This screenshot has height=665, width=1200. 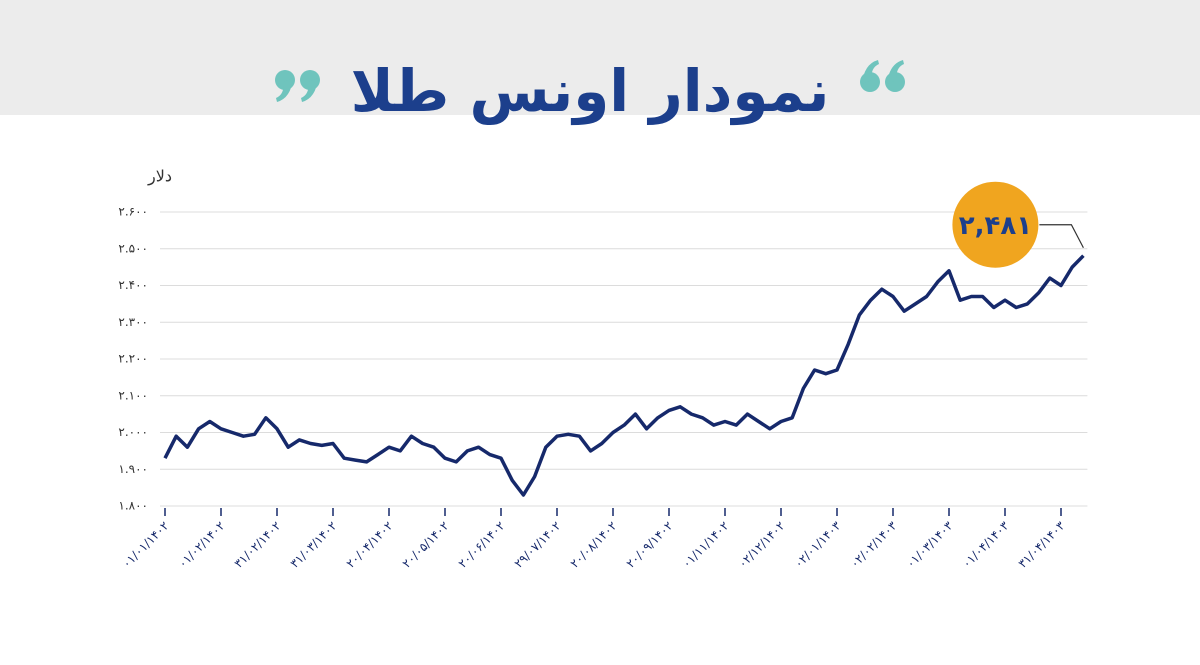 I want to click on x-tick-label: ۳۱/۰۲/۱۴۰۲, so click(x=258, y=545).